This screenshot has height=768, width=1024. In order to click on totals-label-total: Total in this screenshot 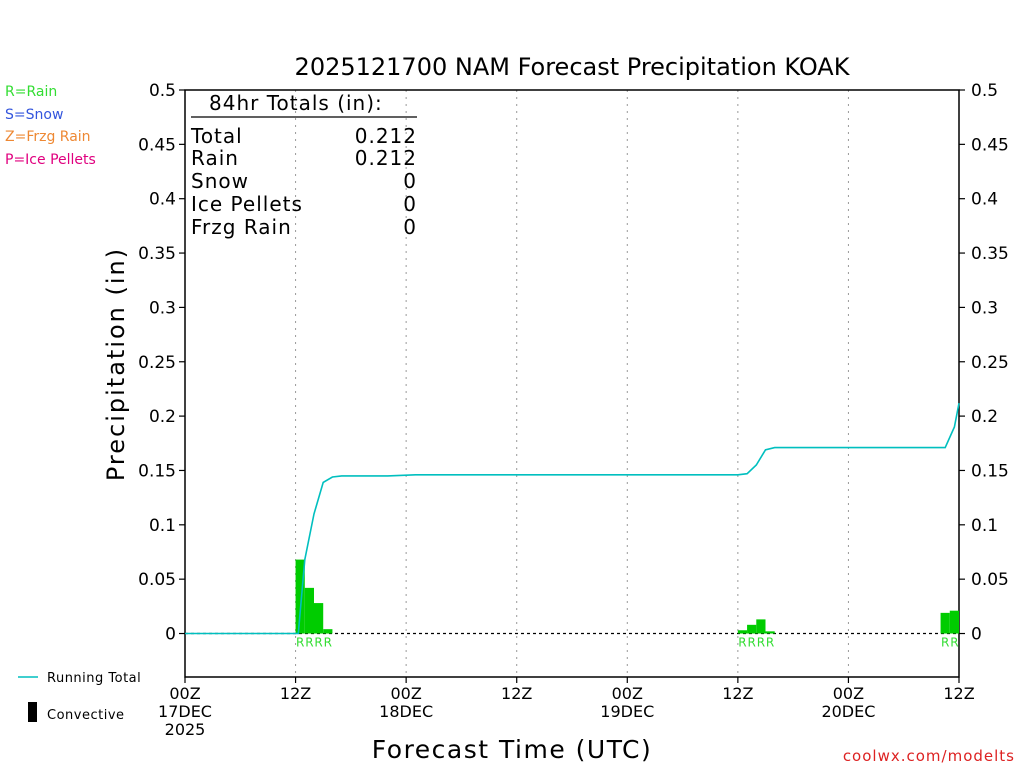, I will do `click(216, 136)`.